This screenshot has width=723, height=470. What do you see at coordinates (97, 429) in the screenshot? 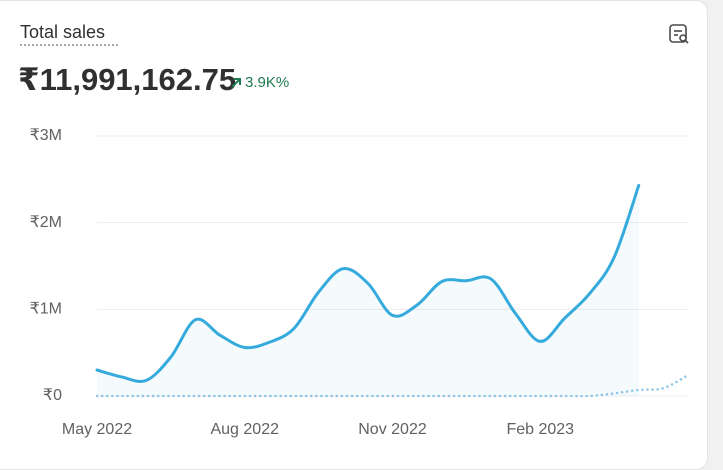
I see `x-tick-label: May 2022` at bounding box center [97, 429].